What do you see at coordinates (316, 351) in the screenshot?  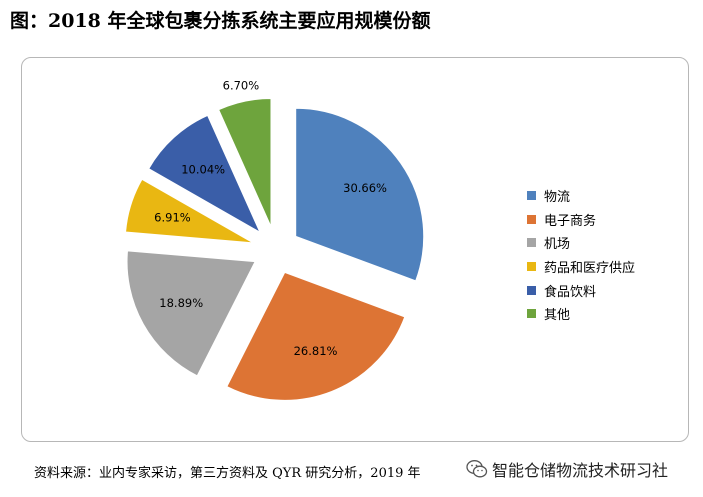 I see `slice-label-2: 26.81%` at bounding box center [316, 351].